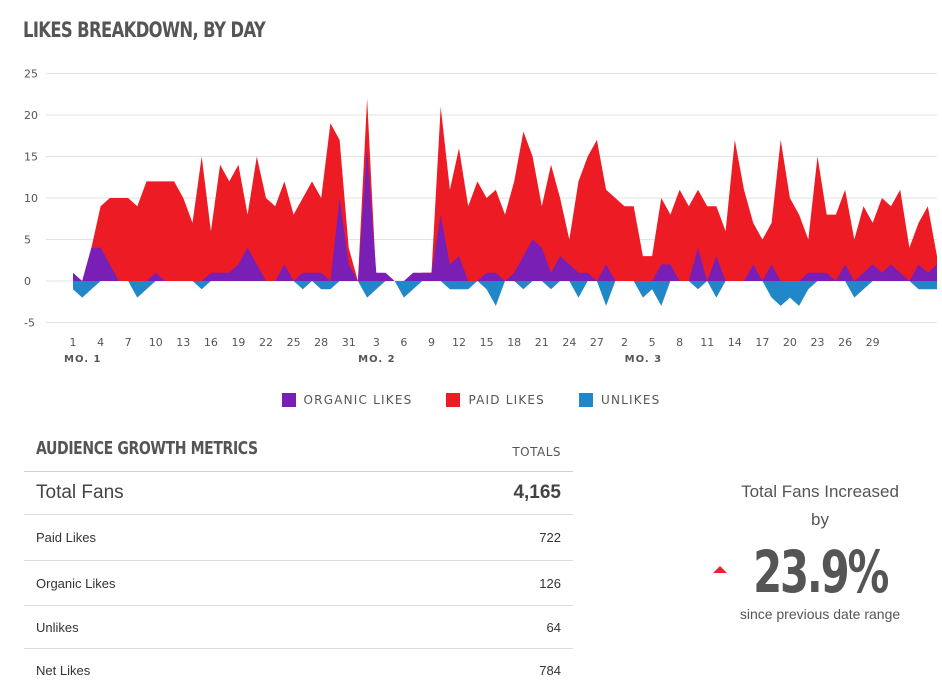 The width and height of the screenshot is (942, 691). Describe the element at coordinates (246, 538) in the screenshot. I see `metric-label-paid-likes: Paid Likes` at that location.